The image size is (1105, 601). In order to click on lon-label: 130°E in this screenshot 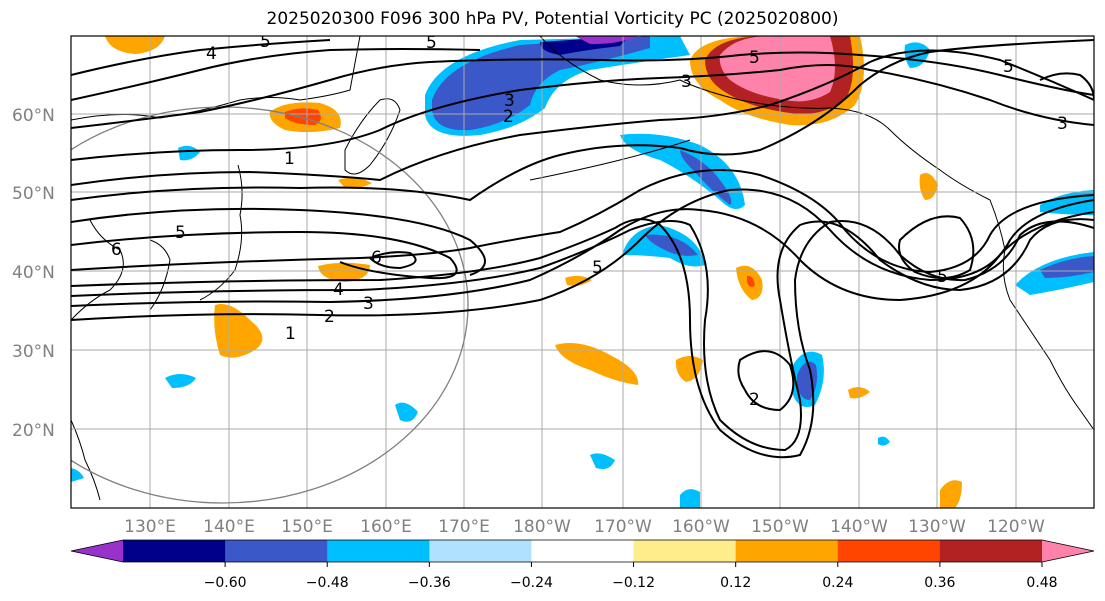, I will do `click(150, 527)`.